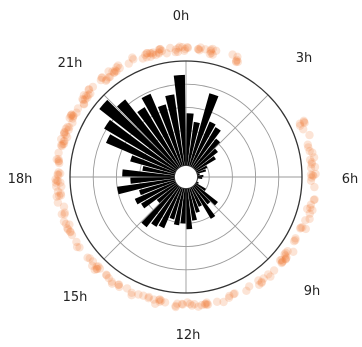 This screenshot has width=362, height=347. What do you see at coordinates (188, 335) in the screenshot?
I see `label-12h: 12h` at bounding box center [188, 335].